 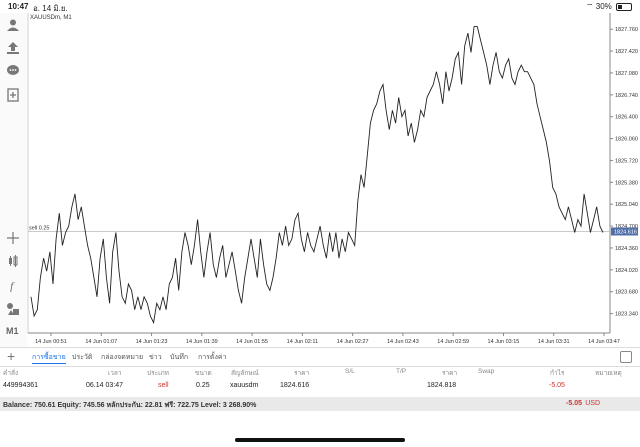 I want to click on timeframe-label: M1, so click(x=12, y=331).